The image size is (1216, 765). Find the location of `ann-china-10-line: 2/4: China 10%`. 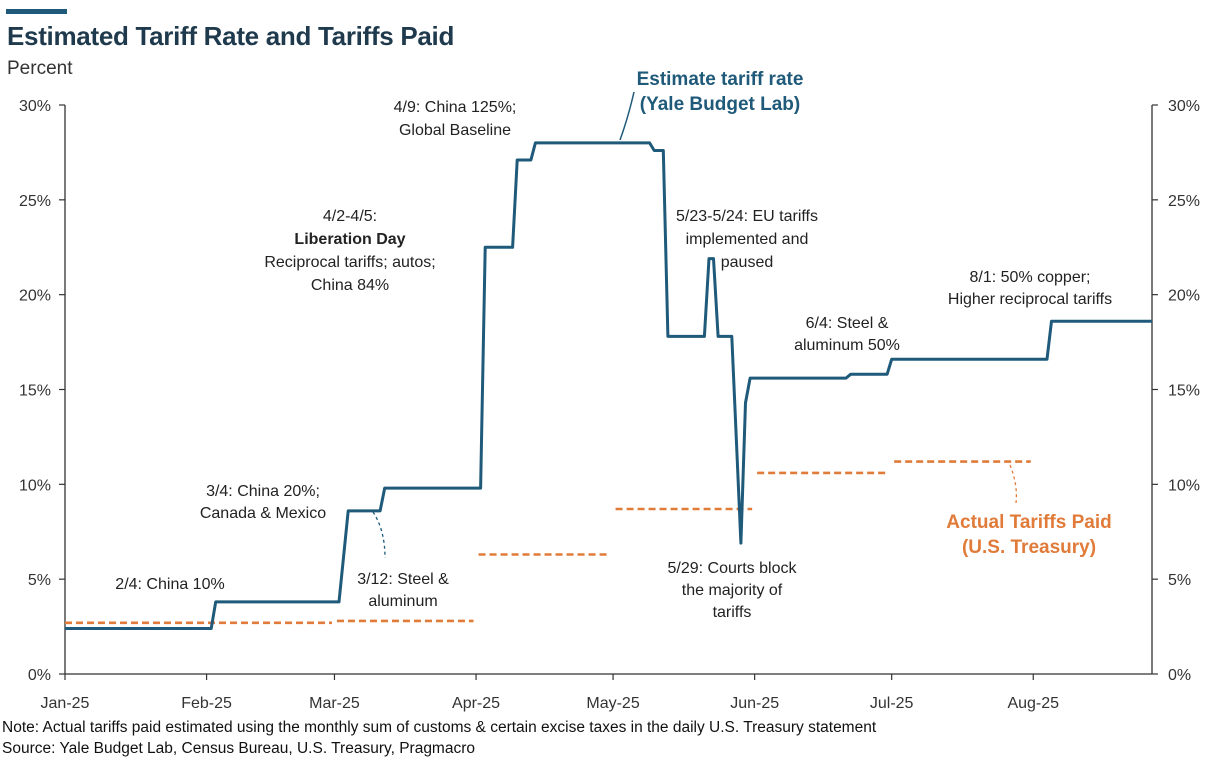

ann-china-10-line: 2/4: China 10% is located at coordinates (169, 584).